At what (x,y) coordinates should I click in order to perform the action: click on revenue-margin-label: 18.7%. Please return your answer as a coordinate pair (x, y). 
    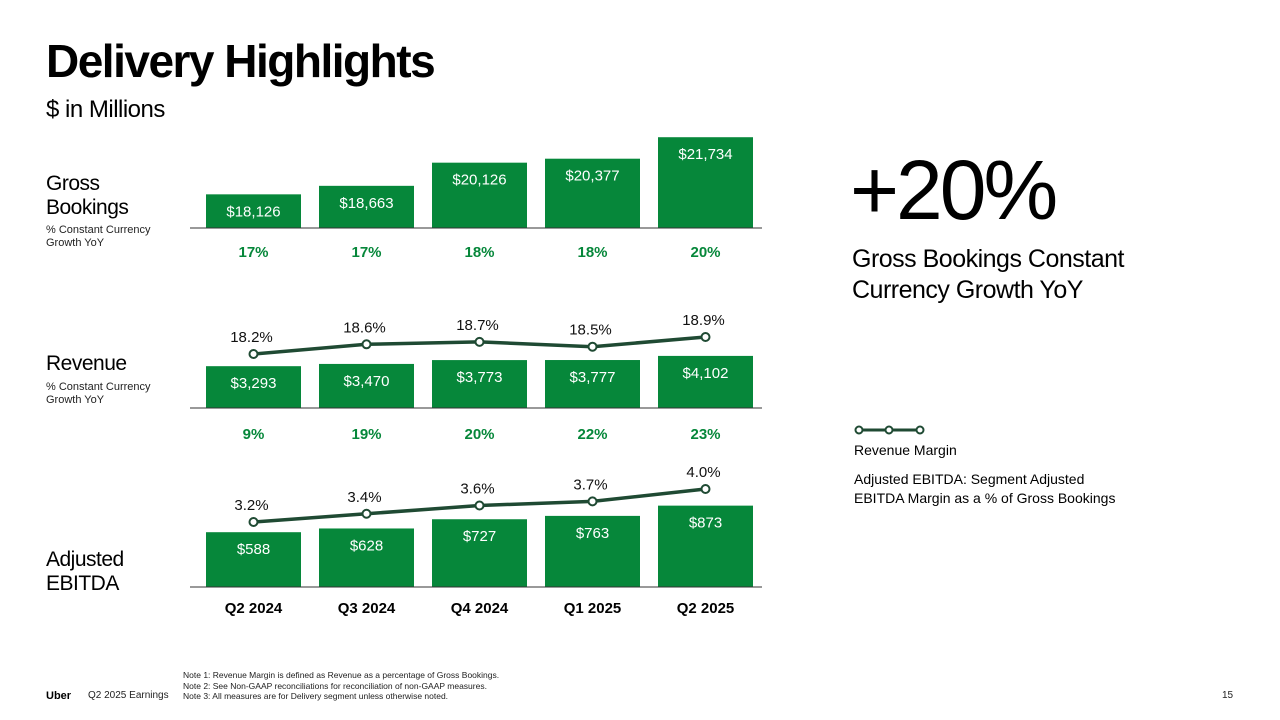
    Looking at the image, I should click on (477, 325).